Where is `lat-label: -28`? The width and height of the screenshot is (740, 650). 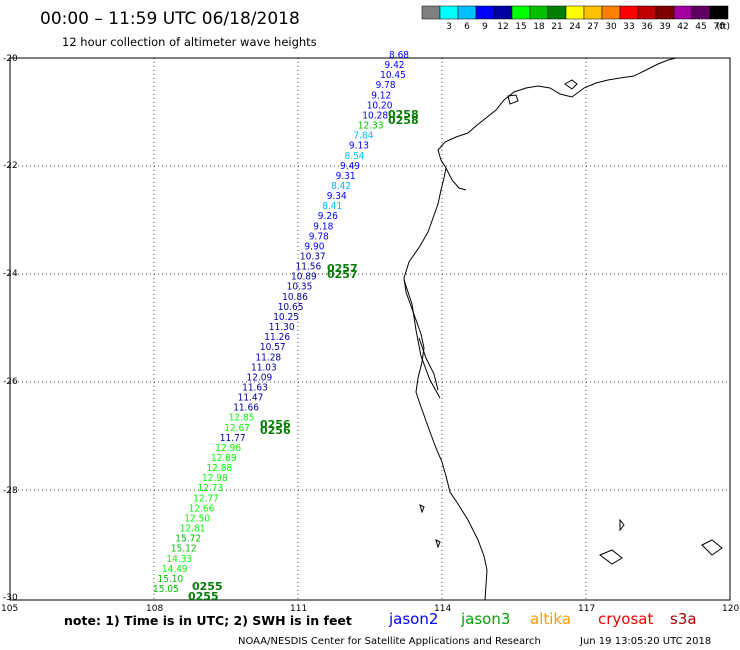 lat-label: -28 is located at coordinates (10, 491).